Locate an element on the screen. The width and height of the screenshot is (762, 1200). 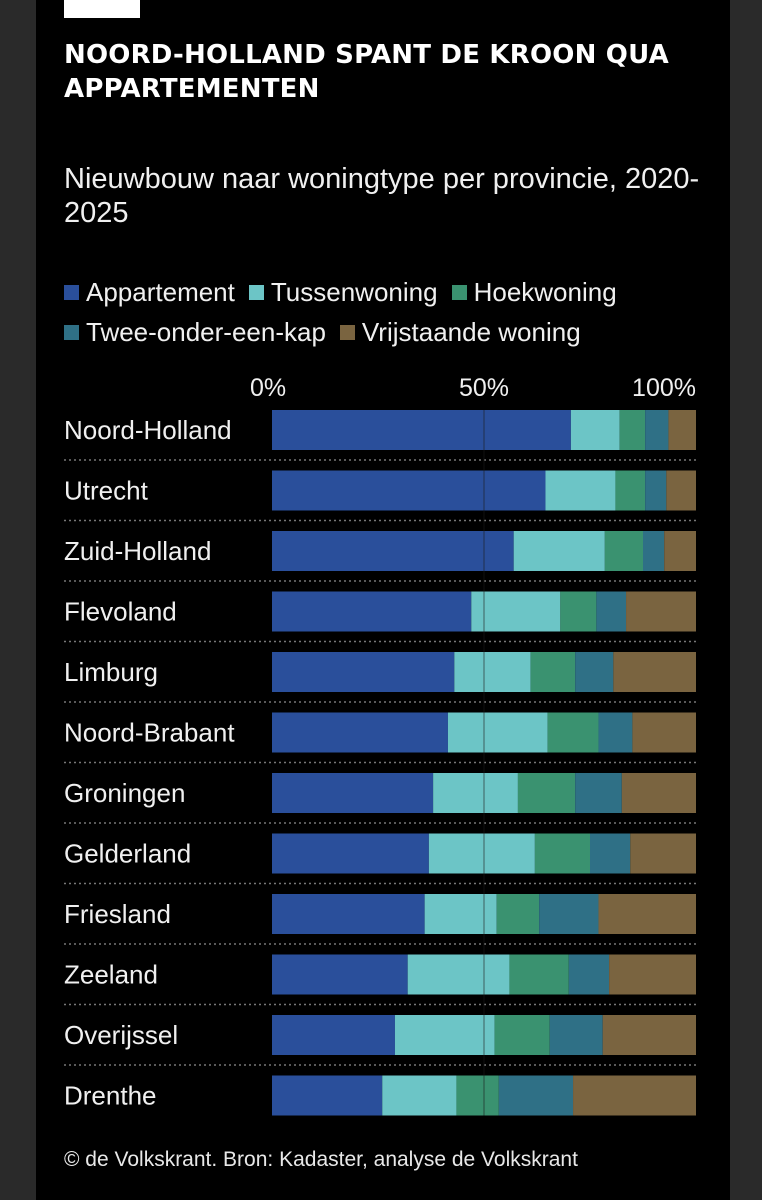
legend-row-1: Appartement Tussenwoning Hoekwoning is located at coordinates (389, 292).